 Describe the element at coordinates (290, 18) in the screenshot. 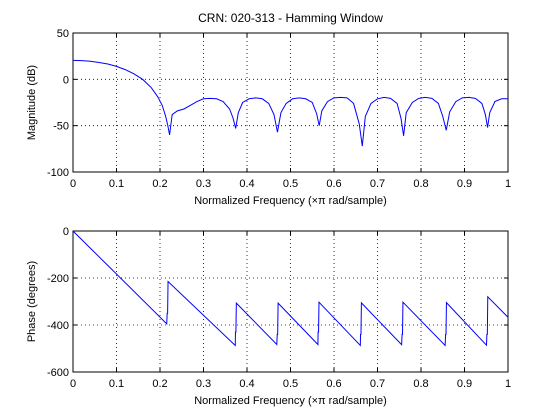

I see `chart-title: CRN: 020-313 - Hamming Window` at that location.